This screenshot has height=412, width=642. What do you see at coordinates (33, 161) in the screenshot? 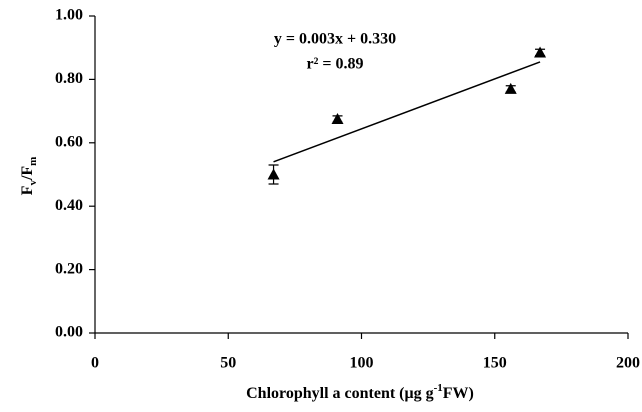
I see `y-label-sub: m` at bounding box center [33, 161].